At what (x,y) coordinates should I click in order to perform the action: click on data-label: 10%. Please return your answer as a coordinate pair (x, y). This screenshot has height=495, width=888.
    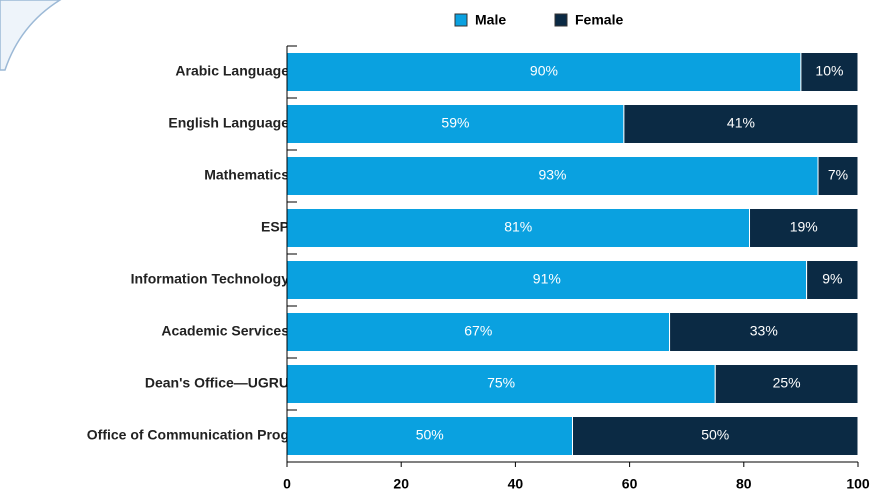
    Looking at the image, I should click on (829, 71).